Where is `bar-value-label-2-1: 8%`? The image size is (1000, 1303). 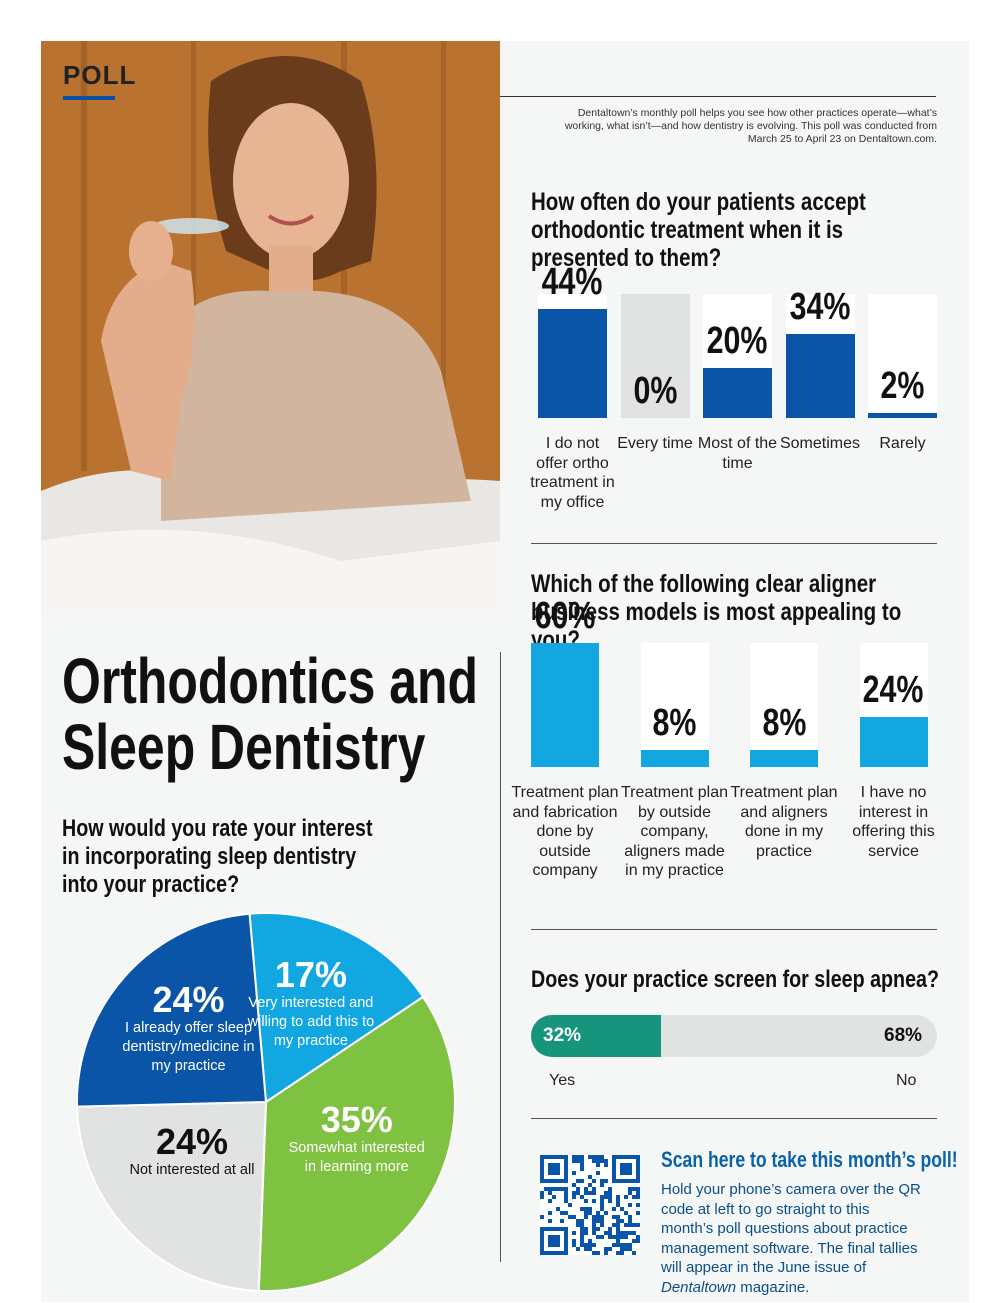
bar-value-label-2-1: 8% is located at coordinates (675, 723).